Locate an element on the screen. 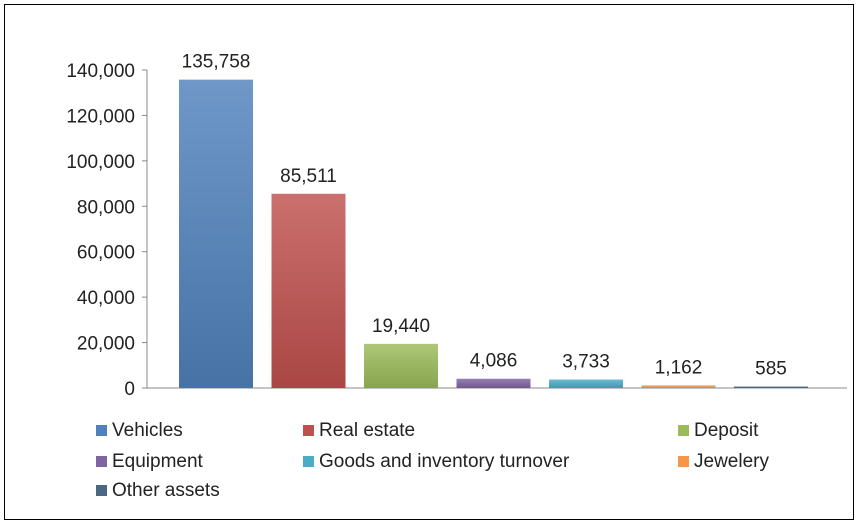 The image size is (860, 526). data-label: 135,758 is located at coordinates (216, 62).